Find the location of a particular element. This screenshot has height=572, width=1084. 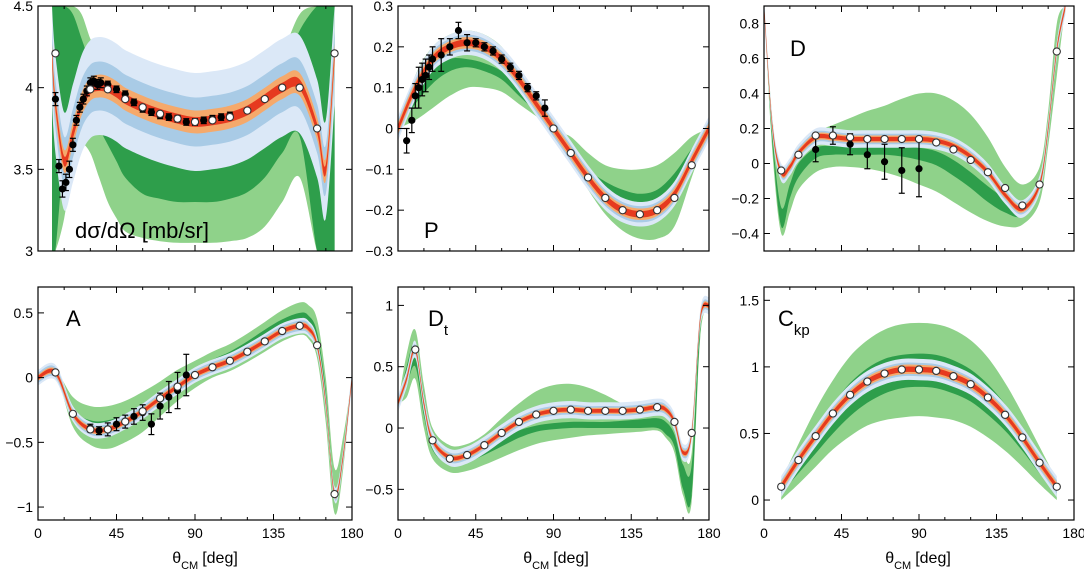

y-tick-label: −1 is located at coordinates (25, 507).